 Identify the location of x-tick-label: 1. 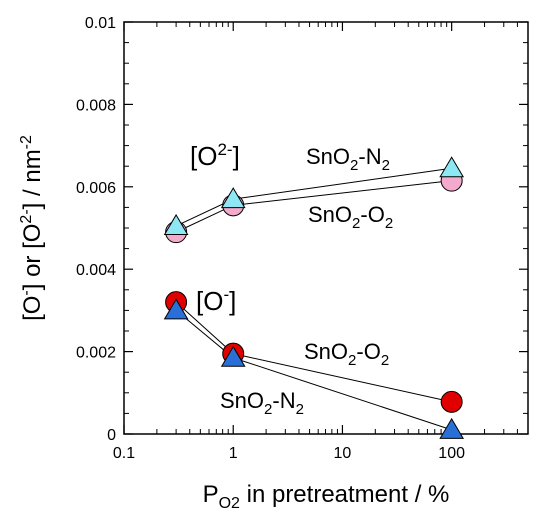
(233, 453).